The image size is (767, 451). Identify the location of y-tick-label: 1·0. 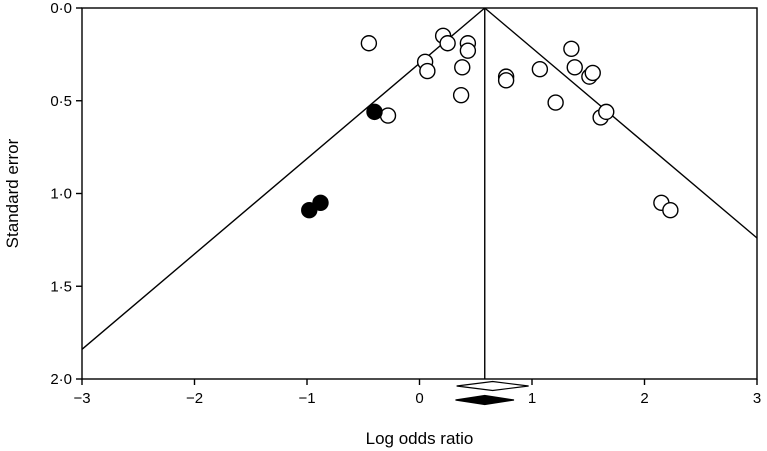
(61, 194).